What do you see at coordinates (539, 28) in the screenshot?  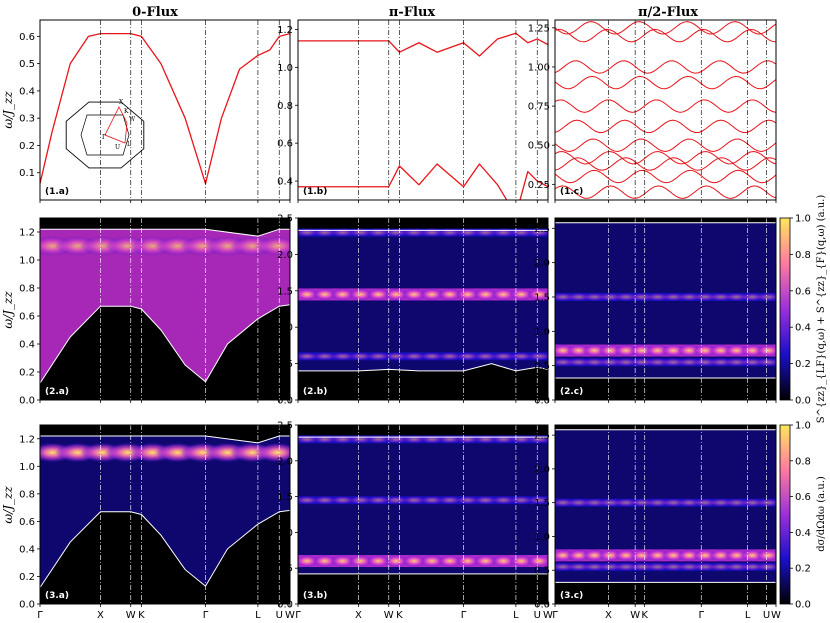 I see `y-tick-label: 1.25` at bounding box center [539, 28].